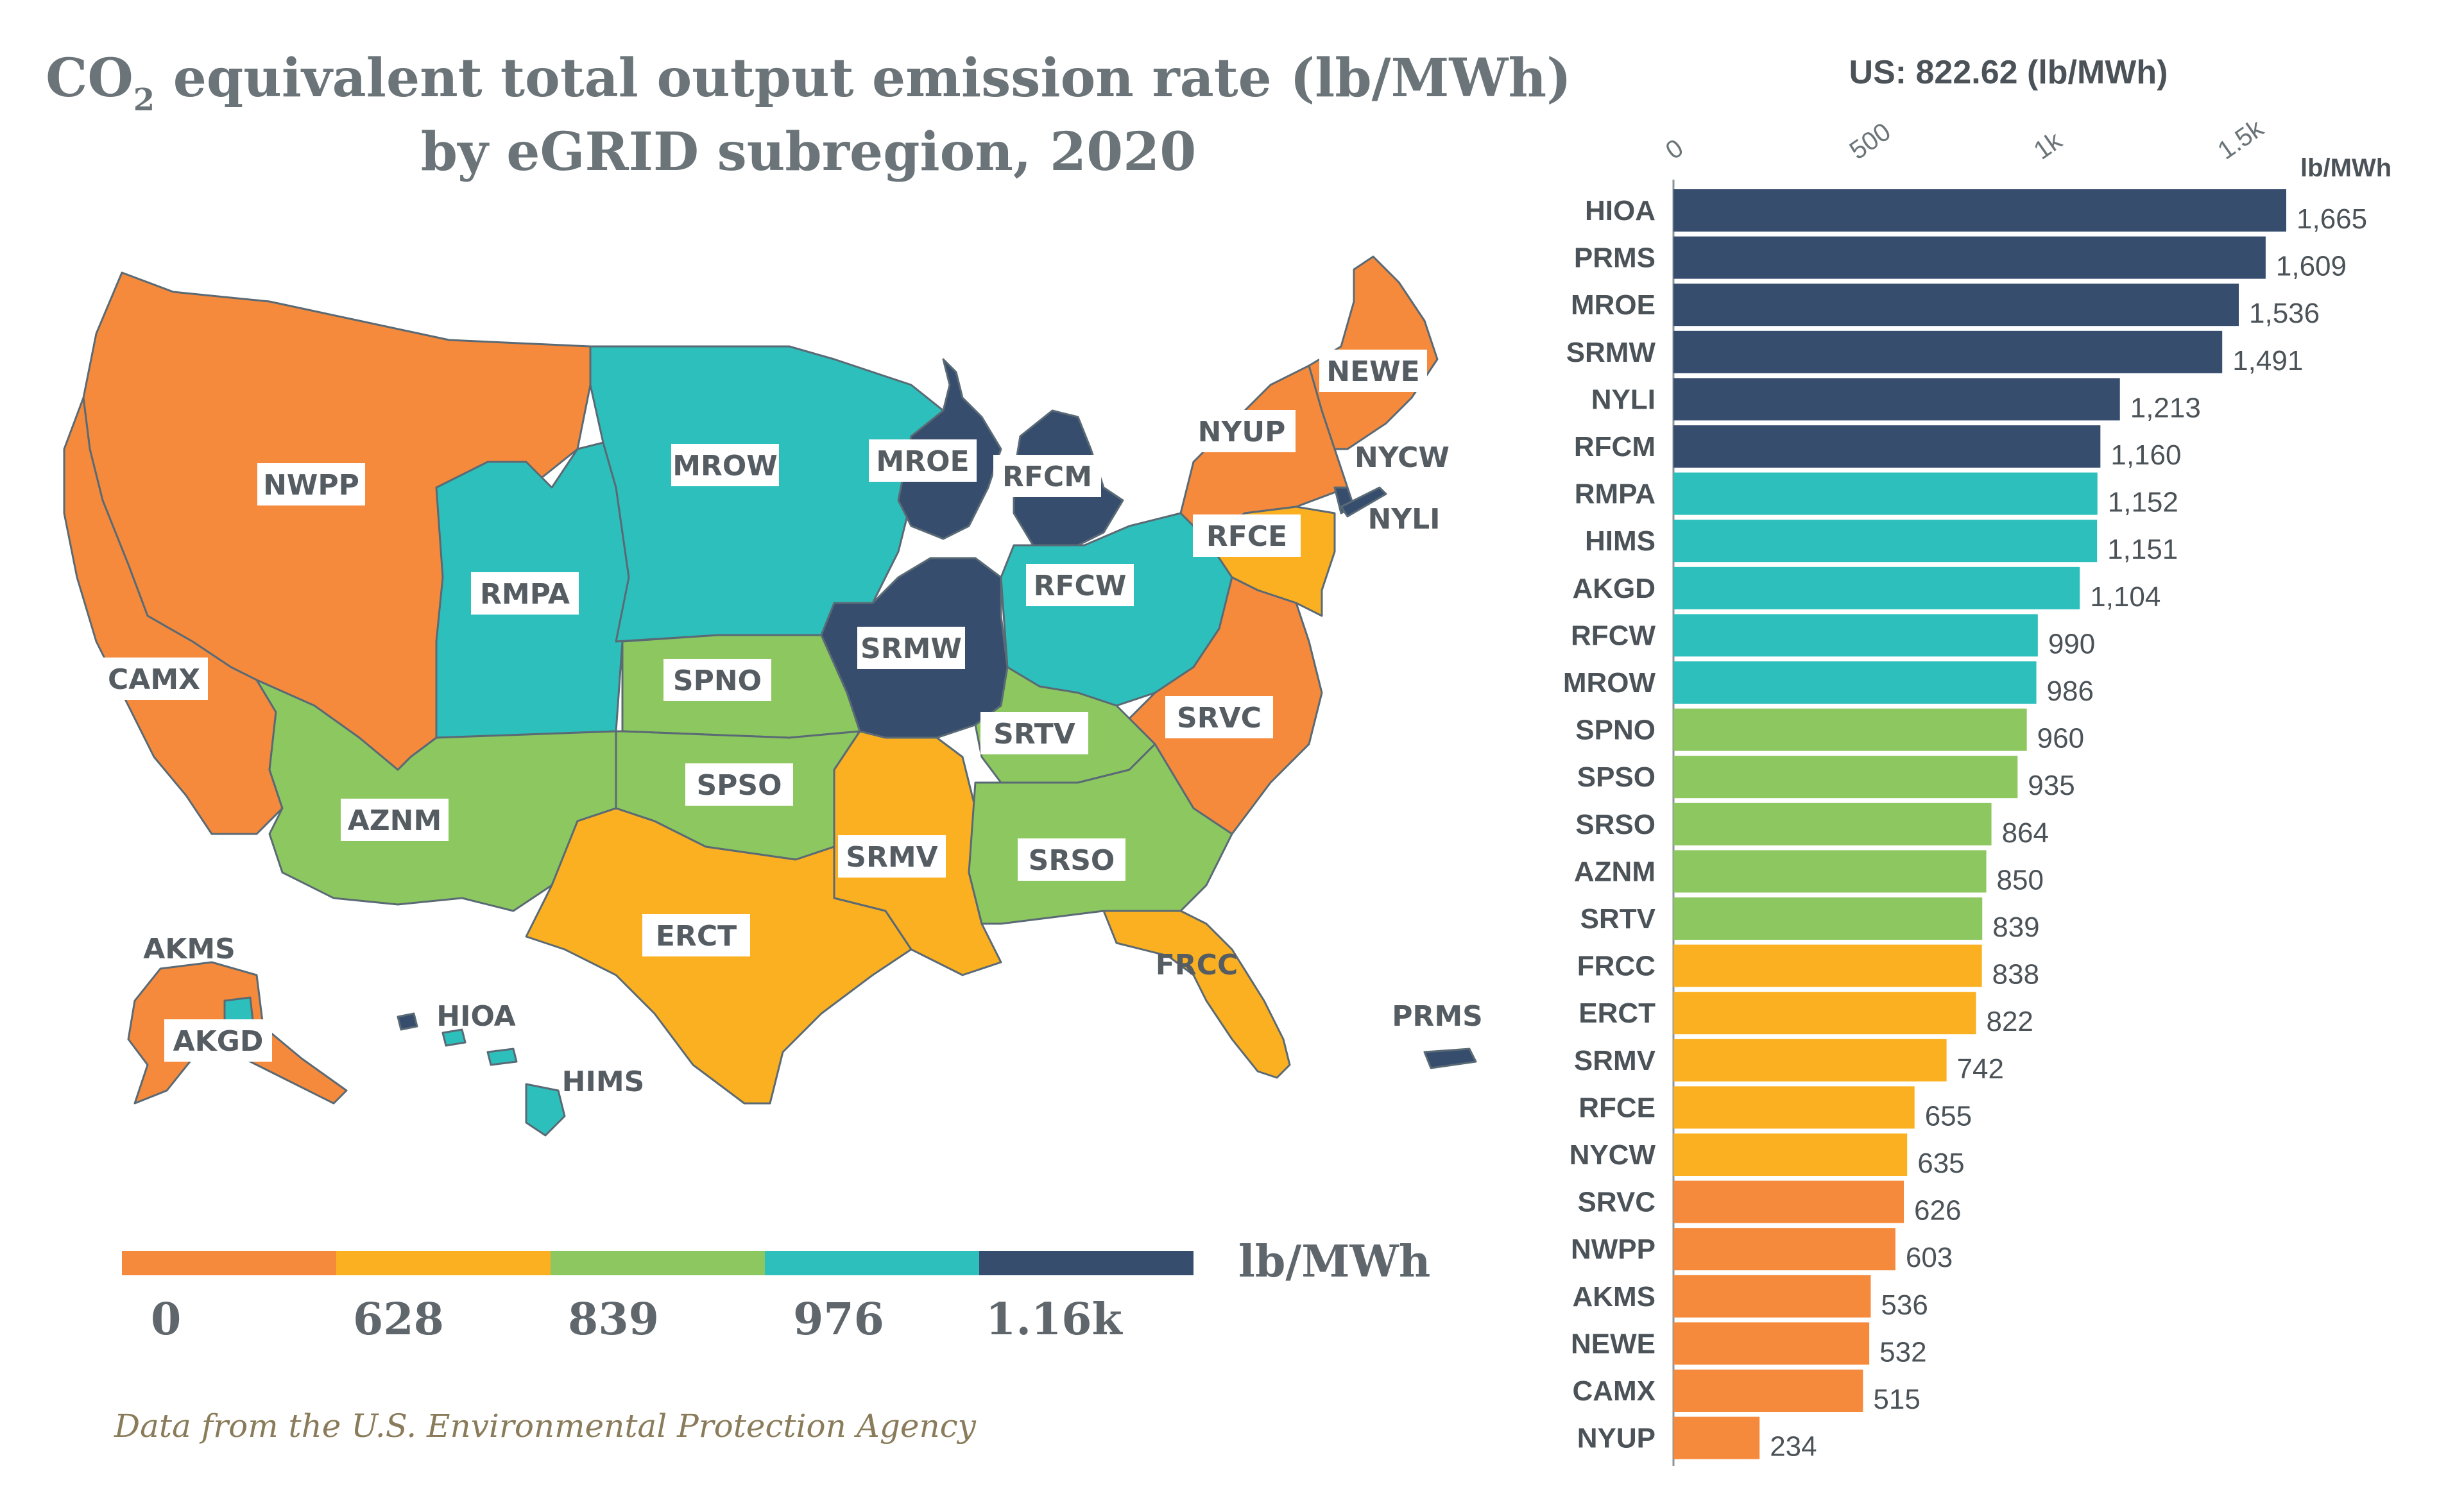 The height and width of the screenshot is (1503, 2464). I want to click on bar-category-label: RFCM, so click(1615, 447).